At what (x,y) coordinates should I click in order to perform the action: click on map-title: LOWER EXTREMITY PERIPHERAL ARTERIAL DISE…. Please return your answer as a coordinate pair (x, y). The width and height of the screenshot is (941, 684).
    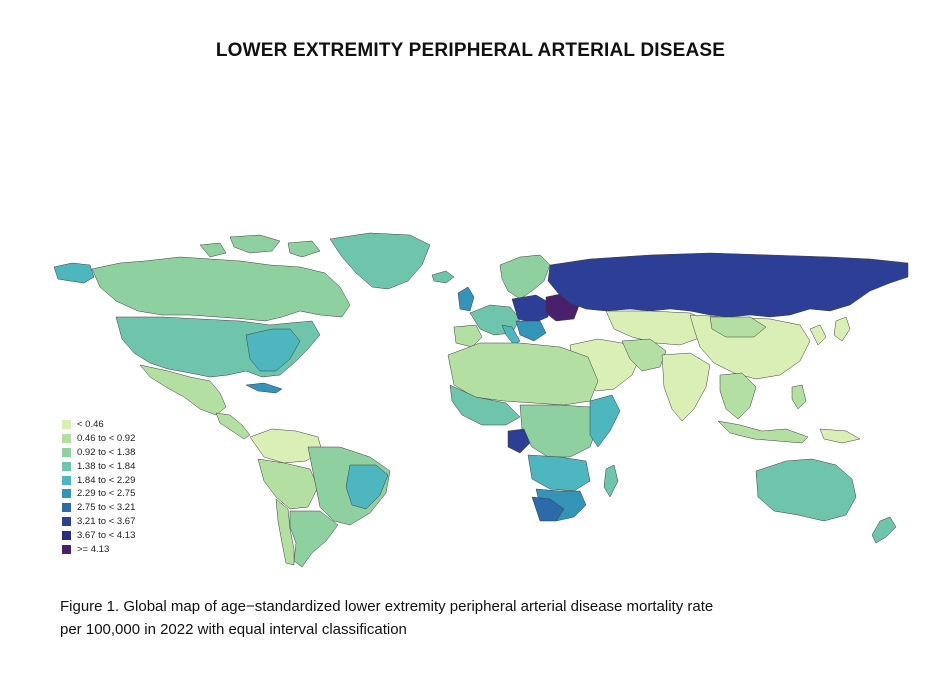
    Looking at the image, I should click on (470, 50).